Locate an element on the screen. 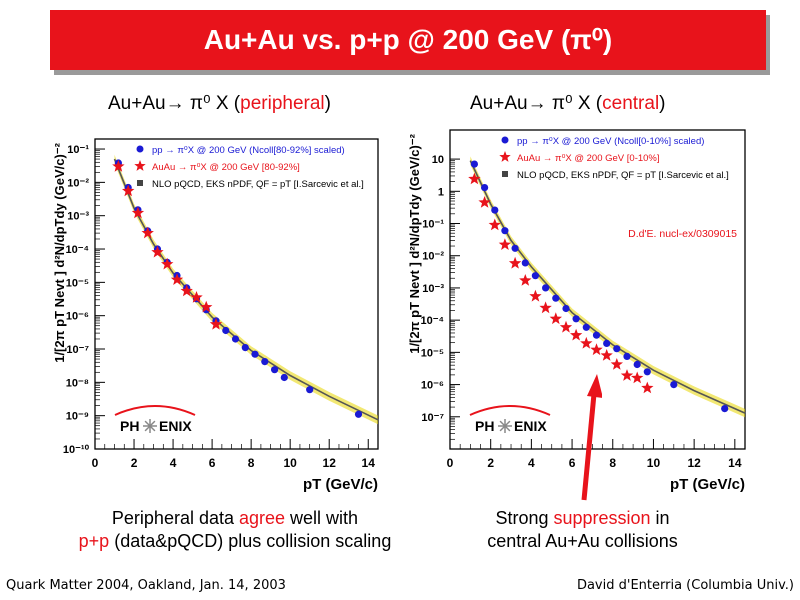 The image size is (800, 600). right-subtitle-suffix: ) is located at coordinates (662, 103).